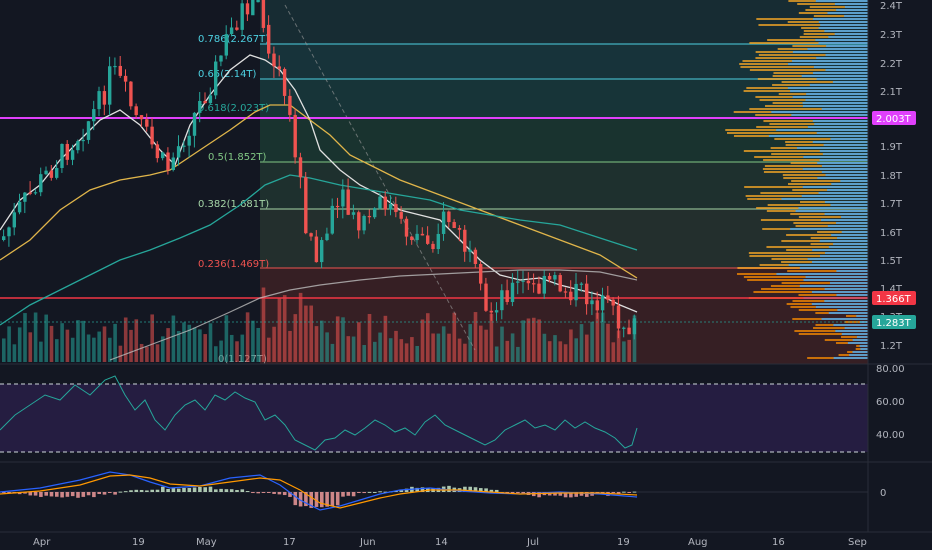  What do you see at coordinates (891, 64) in the screenshot?
I see `y-tick: 2.2T` at bounding box center [891, 64].